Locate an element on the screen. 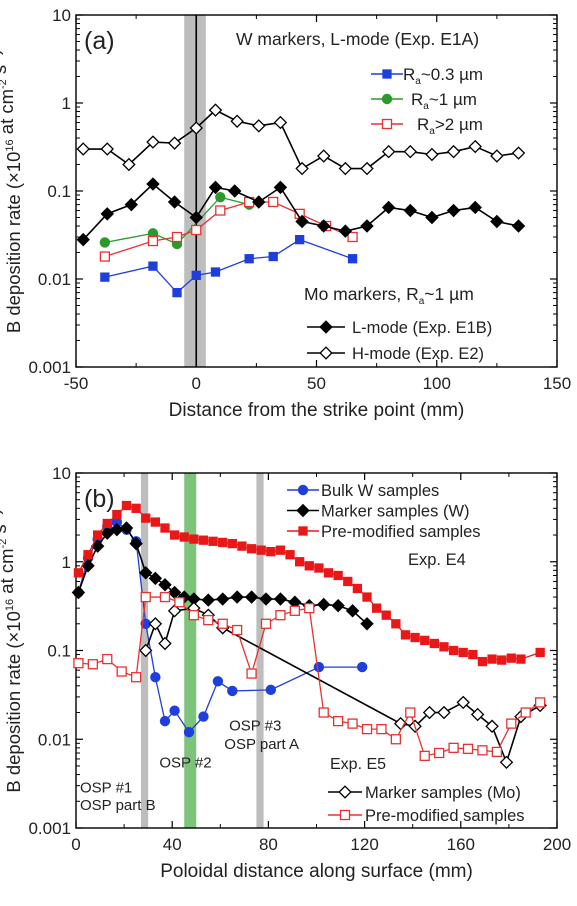 The image size is (577, 906). x-tick-label: 120 is located at coordinates (364, 844).